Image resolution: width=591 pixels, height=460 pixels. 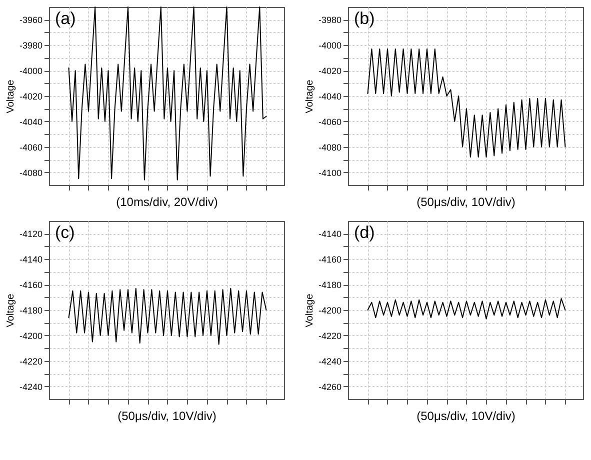 What do you see at coordinates (364, 232) in the screenshot?
I see `annotation: (d)` at bounding box center [364, 232].